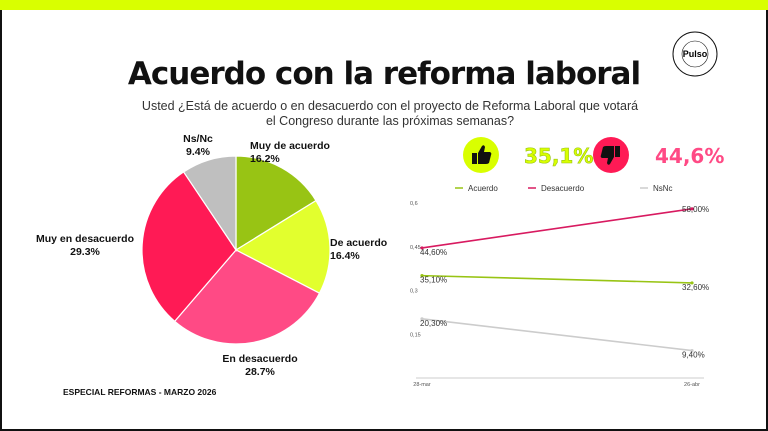 The width and height of the screenshot is (768, 431). Describe the element at coordinates (85, 239) in the screenshot. I see `pie-label-text: Muy en desacuerdo` at that location.